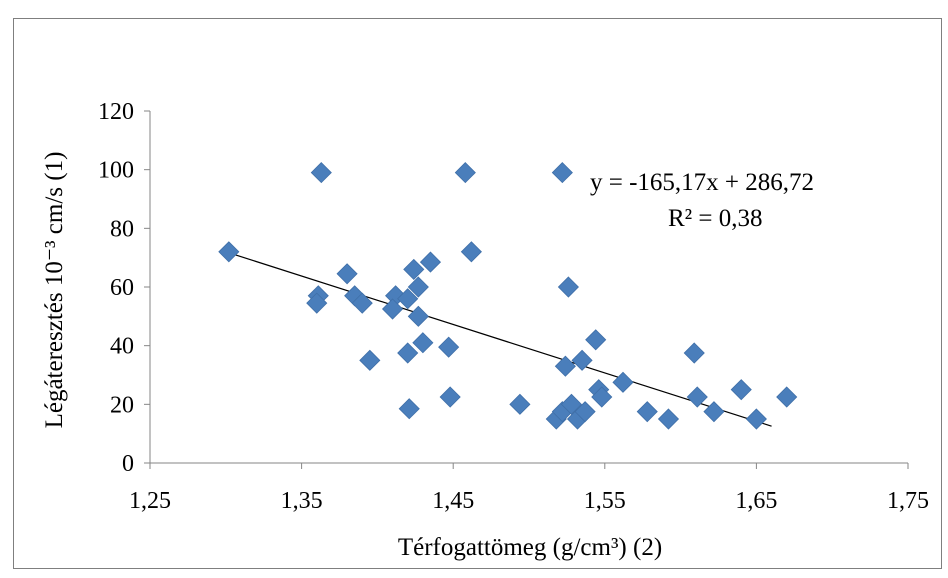  I want to click on y-tick-label: 0, so click(128, 464).